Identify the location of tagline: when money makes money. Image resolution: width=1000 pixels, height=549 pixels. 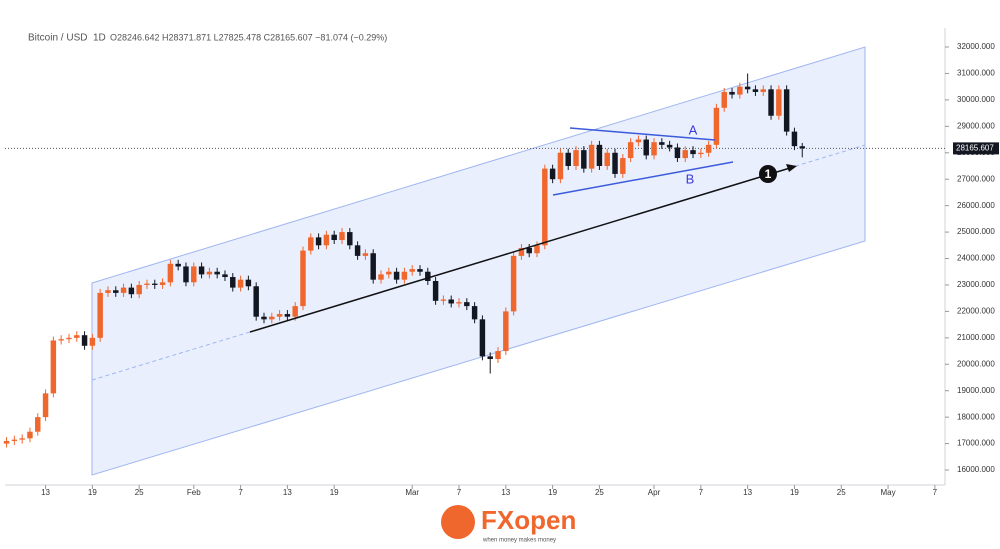
(519, 541).